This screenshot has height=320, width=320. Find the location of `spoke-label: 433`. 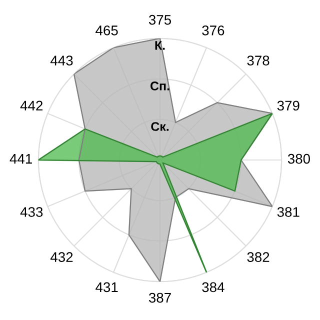

spoke-label: 433 is located at coordinates (31, 212).